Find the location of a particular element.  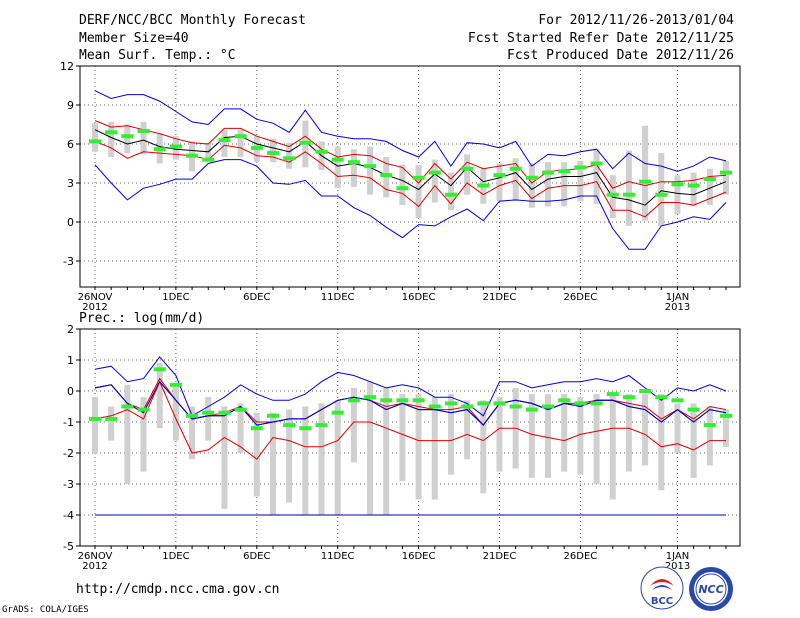

y-tick-label: -2 is located at coordinates (68, 453).